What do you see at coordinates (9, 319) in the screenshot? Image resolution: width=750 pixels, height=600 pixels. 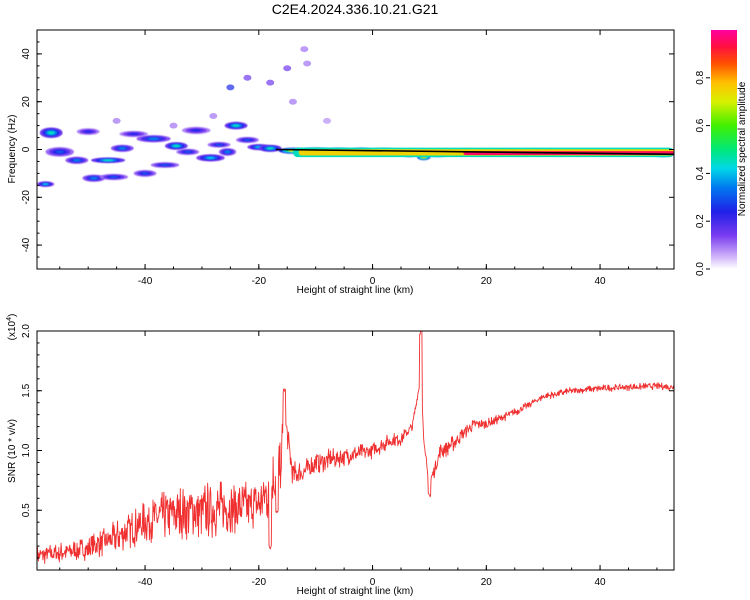 I see `snr-exponent-power: 4` at bounding box center [9, 319].